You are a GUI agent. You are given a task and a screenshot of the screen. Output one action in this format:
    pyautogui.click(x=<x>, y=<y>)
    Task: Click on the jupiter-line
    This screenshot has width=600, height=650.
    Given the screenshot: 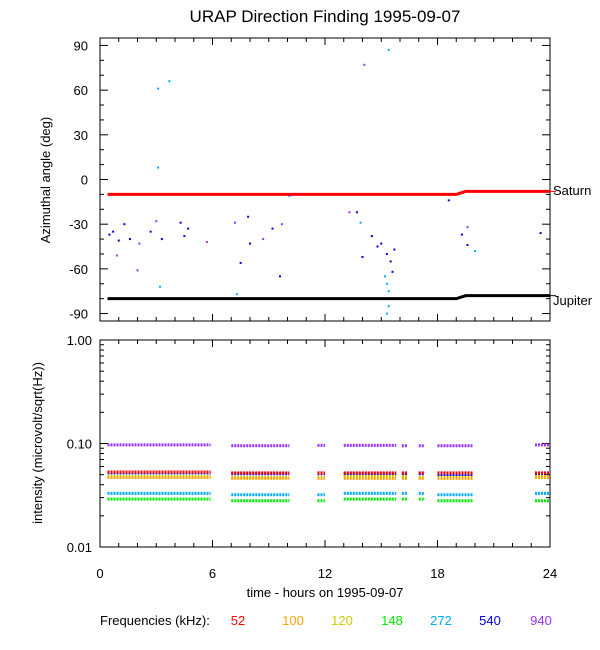 What is the action you would take?
    pyautogui.click(x=328, y=297)
    